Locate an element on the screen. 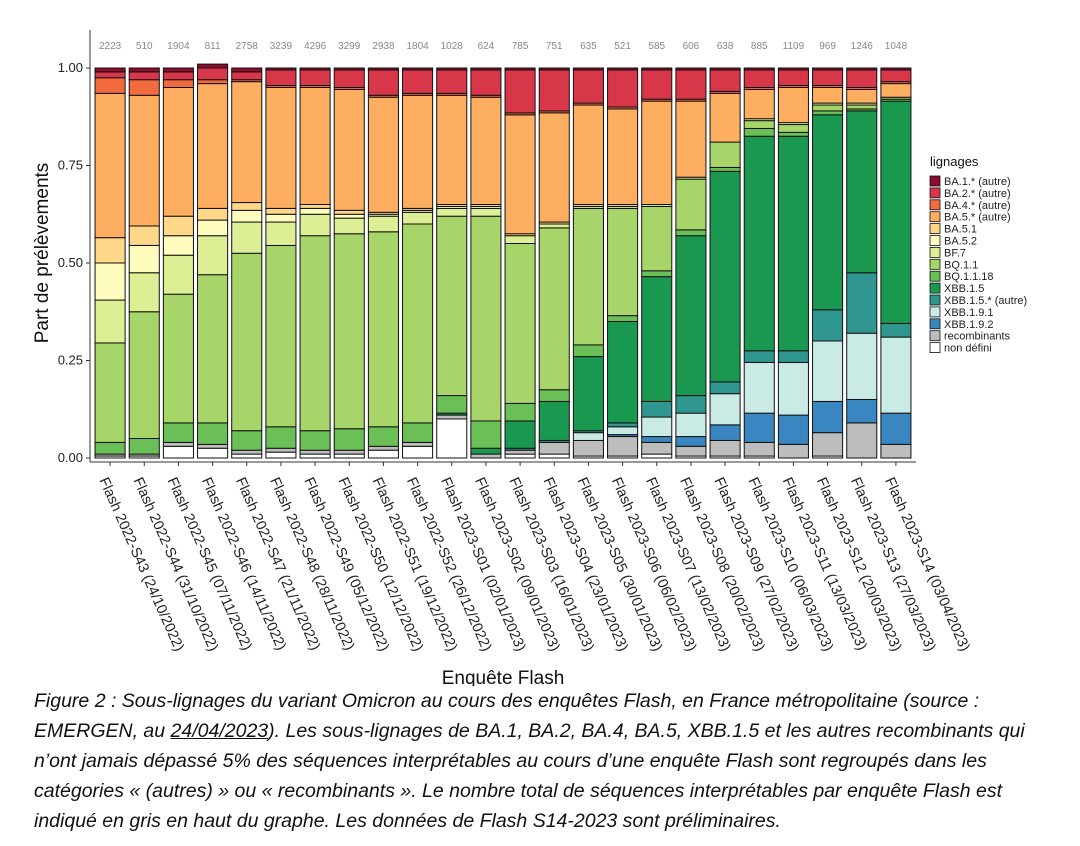 This screenshot has width=1080, height=846. legend-label: XBB.1.5.* (autre) is located at coordinates (985, 301).